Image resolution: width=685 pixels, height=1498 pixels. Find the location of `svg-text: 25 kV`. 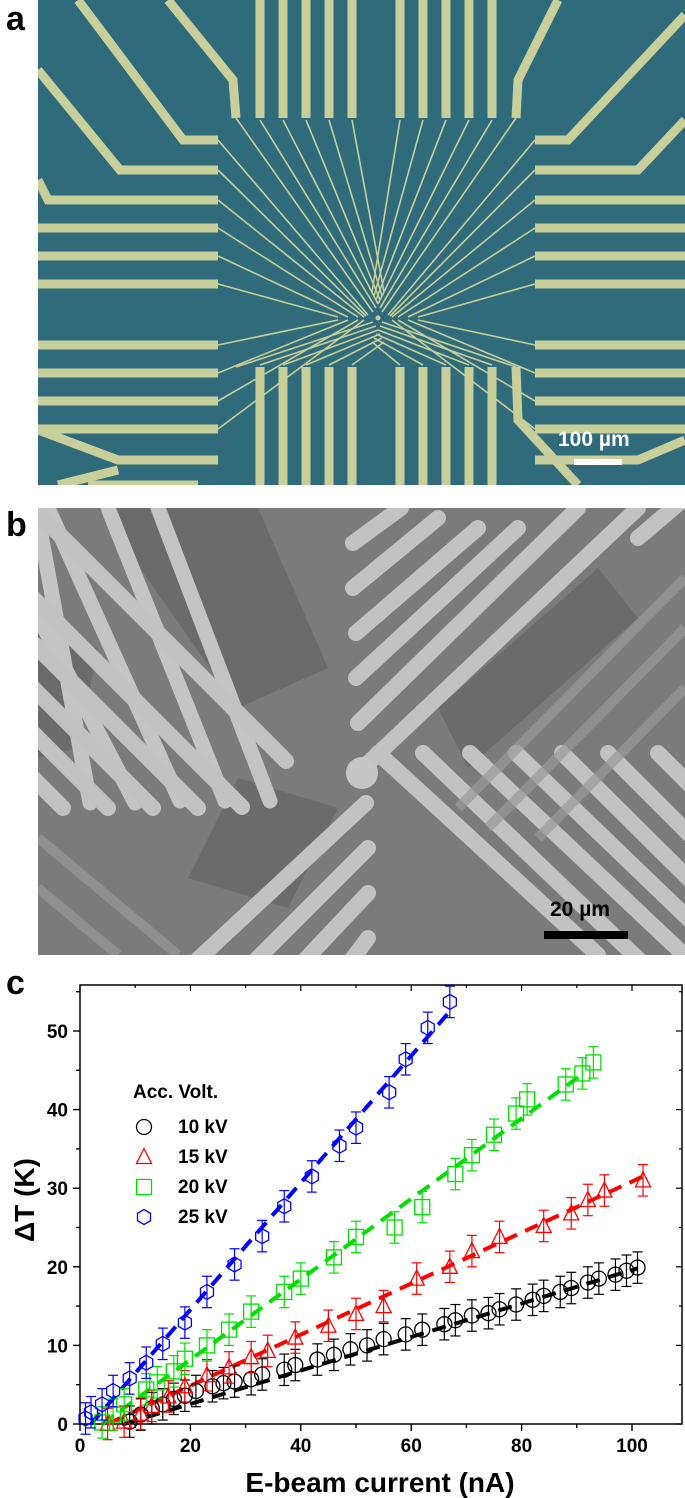

svg-text: 25 kV is located at coordinates (203, 1217).